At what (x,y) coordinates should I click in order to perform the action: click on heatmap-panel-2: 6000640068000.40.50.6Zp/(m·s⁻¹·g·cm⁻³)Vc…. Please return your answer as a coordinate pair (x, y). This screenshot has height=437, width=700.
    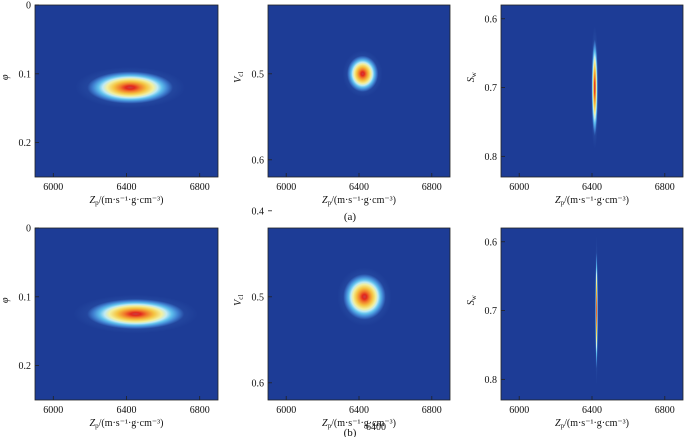
    Looking at the image, I should click on (342, 105).